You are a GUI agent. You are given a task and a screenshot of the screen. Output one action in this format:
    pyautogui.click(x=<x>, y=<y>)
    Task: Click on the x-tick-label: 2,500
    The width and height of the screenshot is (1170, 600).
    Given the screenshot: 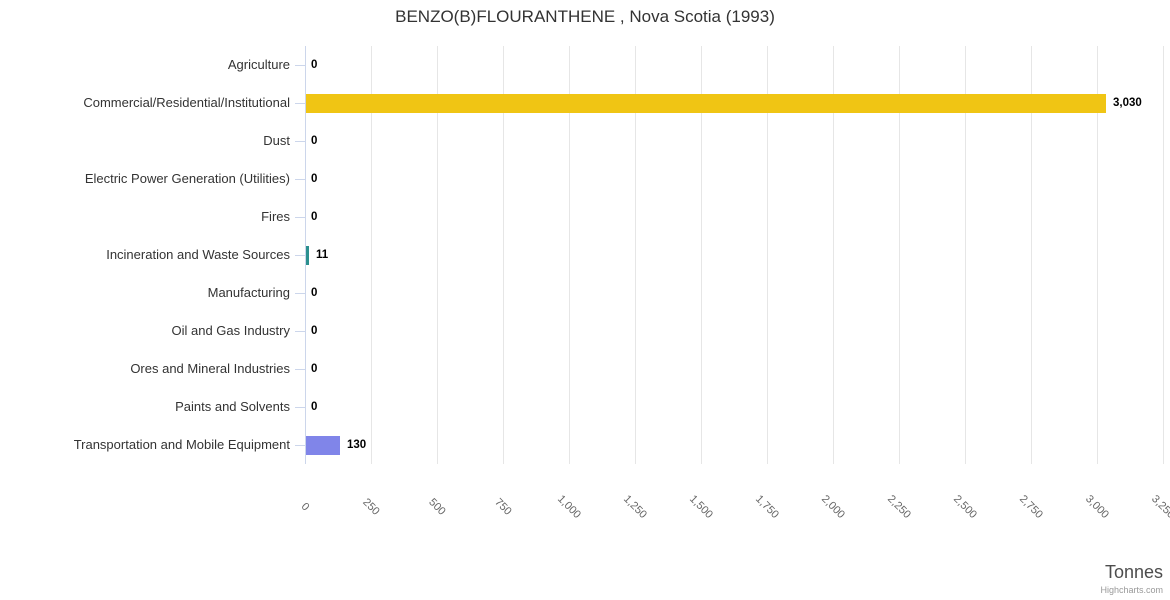 What is the action you would take?
    pyautogui.click(x=965, y=507)
    